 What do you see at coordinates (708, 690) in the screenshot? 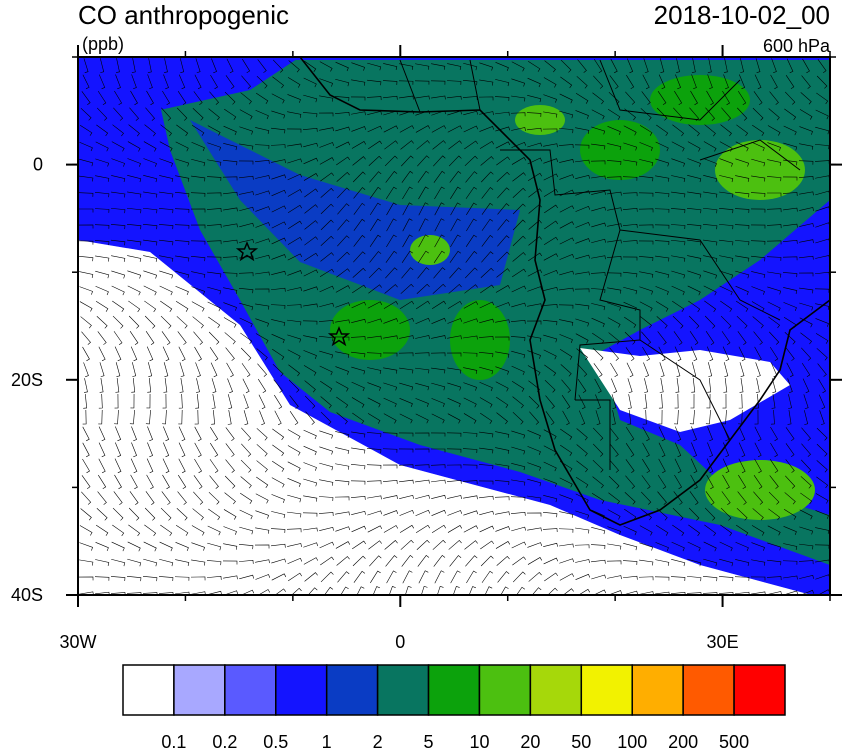
I see `colorbar-box` at bounding box center [708, 690].